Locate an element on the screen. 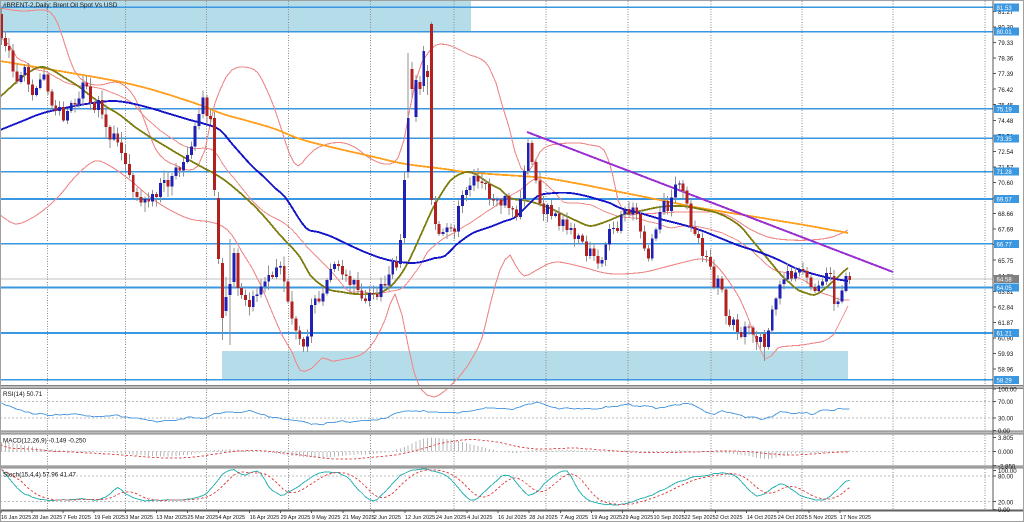 This screenshot has width=1024, height=522. svg-text: 64.58 is located at coordinates (1005, 280).